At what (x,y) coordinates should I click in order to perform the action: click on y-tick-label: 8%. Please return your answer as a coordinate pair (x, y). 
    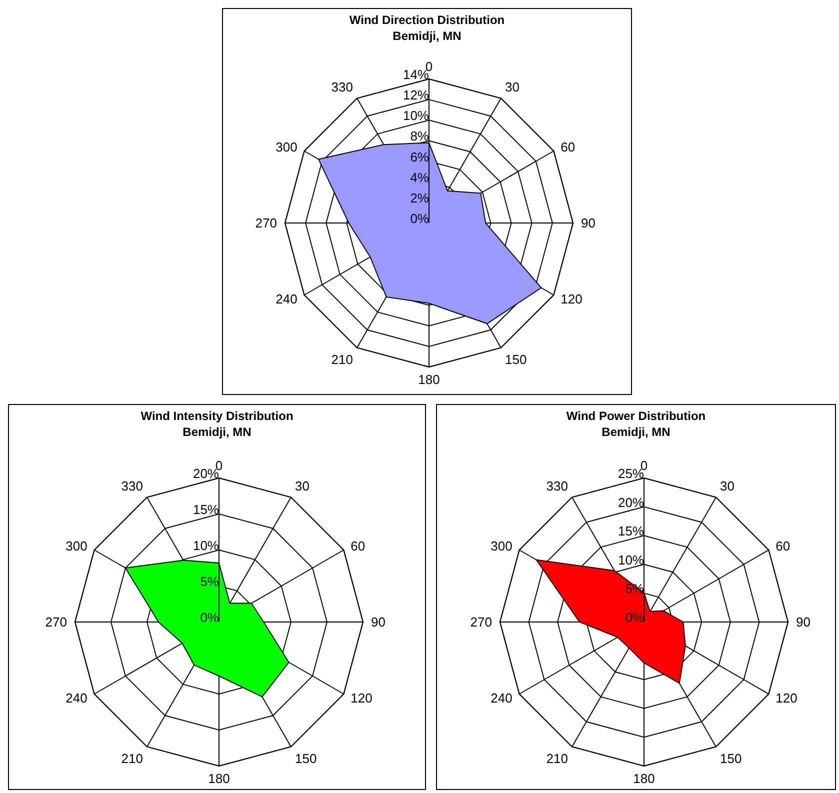
    Looking at the image, I should click on (420, 136).